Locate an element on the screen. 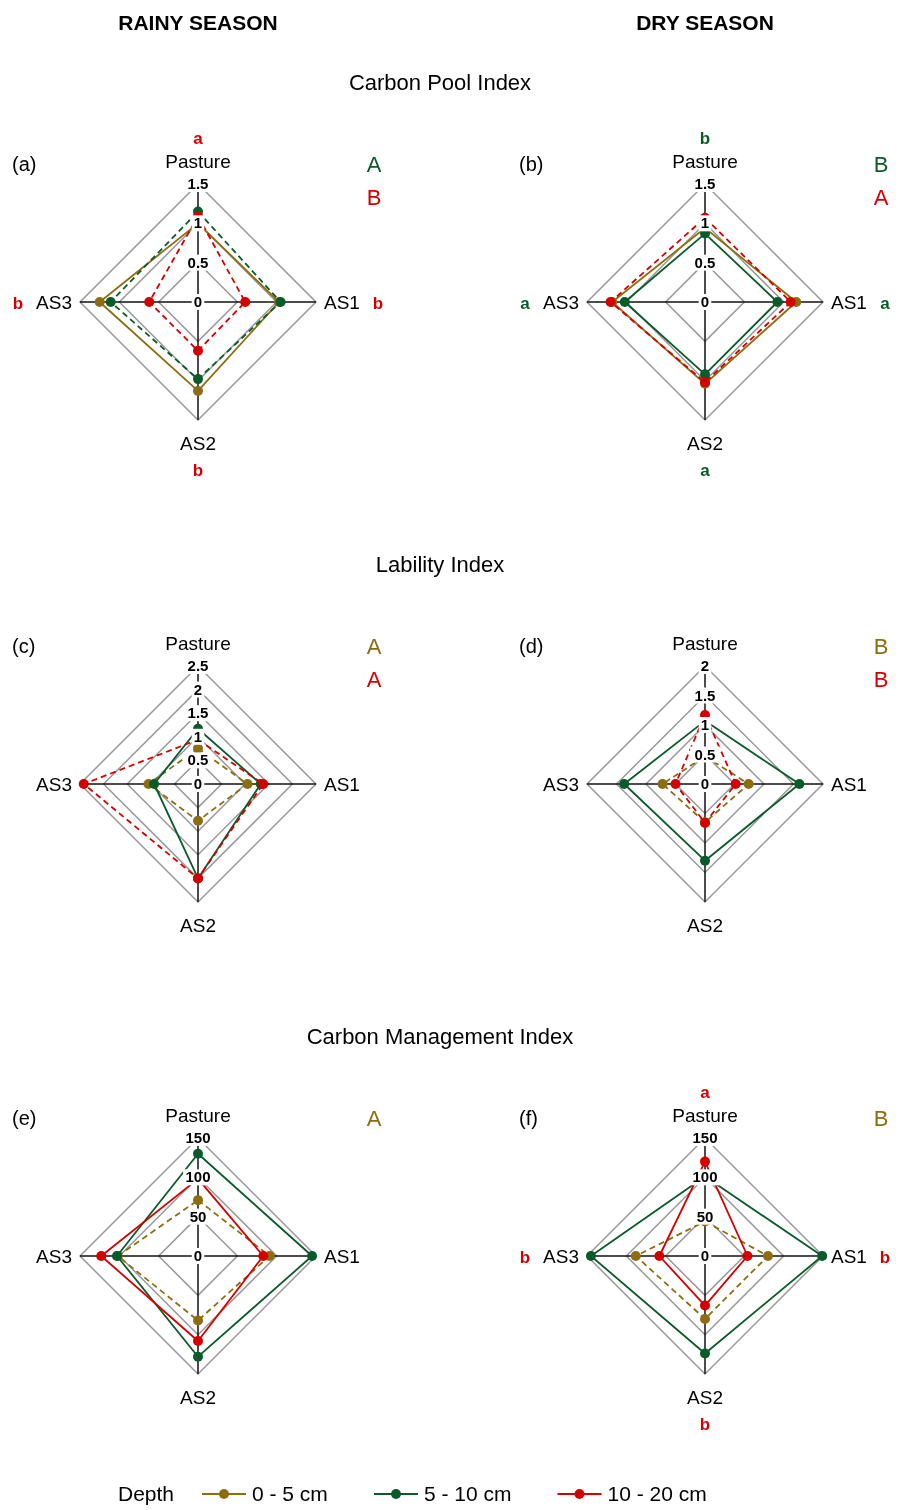 The image size is (911, 1510). text: (b) is located at coordinates (531, 164).